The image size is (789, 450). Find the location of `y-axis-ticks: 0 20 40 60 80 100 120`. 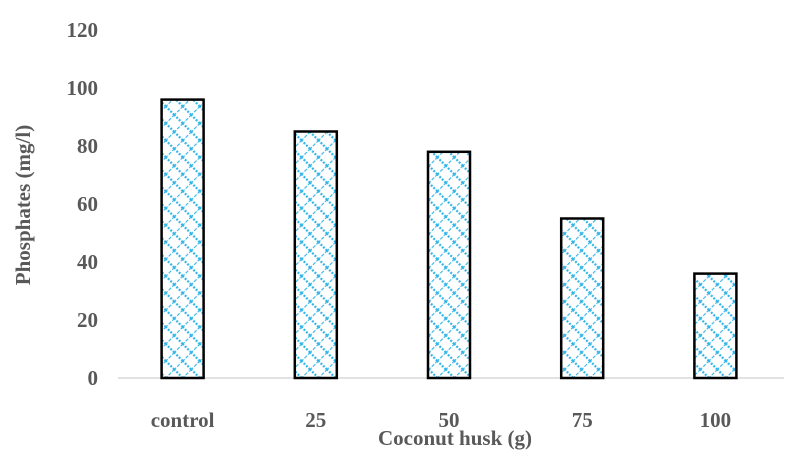

y-axis-ticks: 0 20 40 60 80 100 120 is located at coordinates (83, 204).